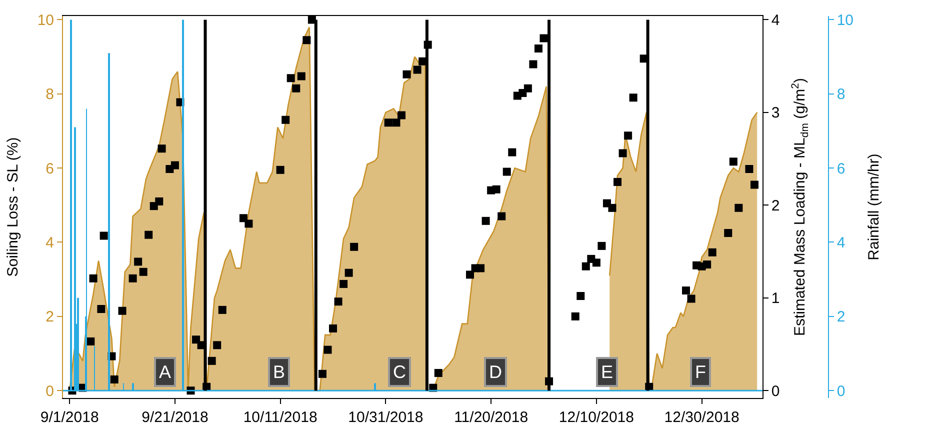 This screenshot has height=438, width=931. I want to click on y-tick-label: 2, so click(50, 317).